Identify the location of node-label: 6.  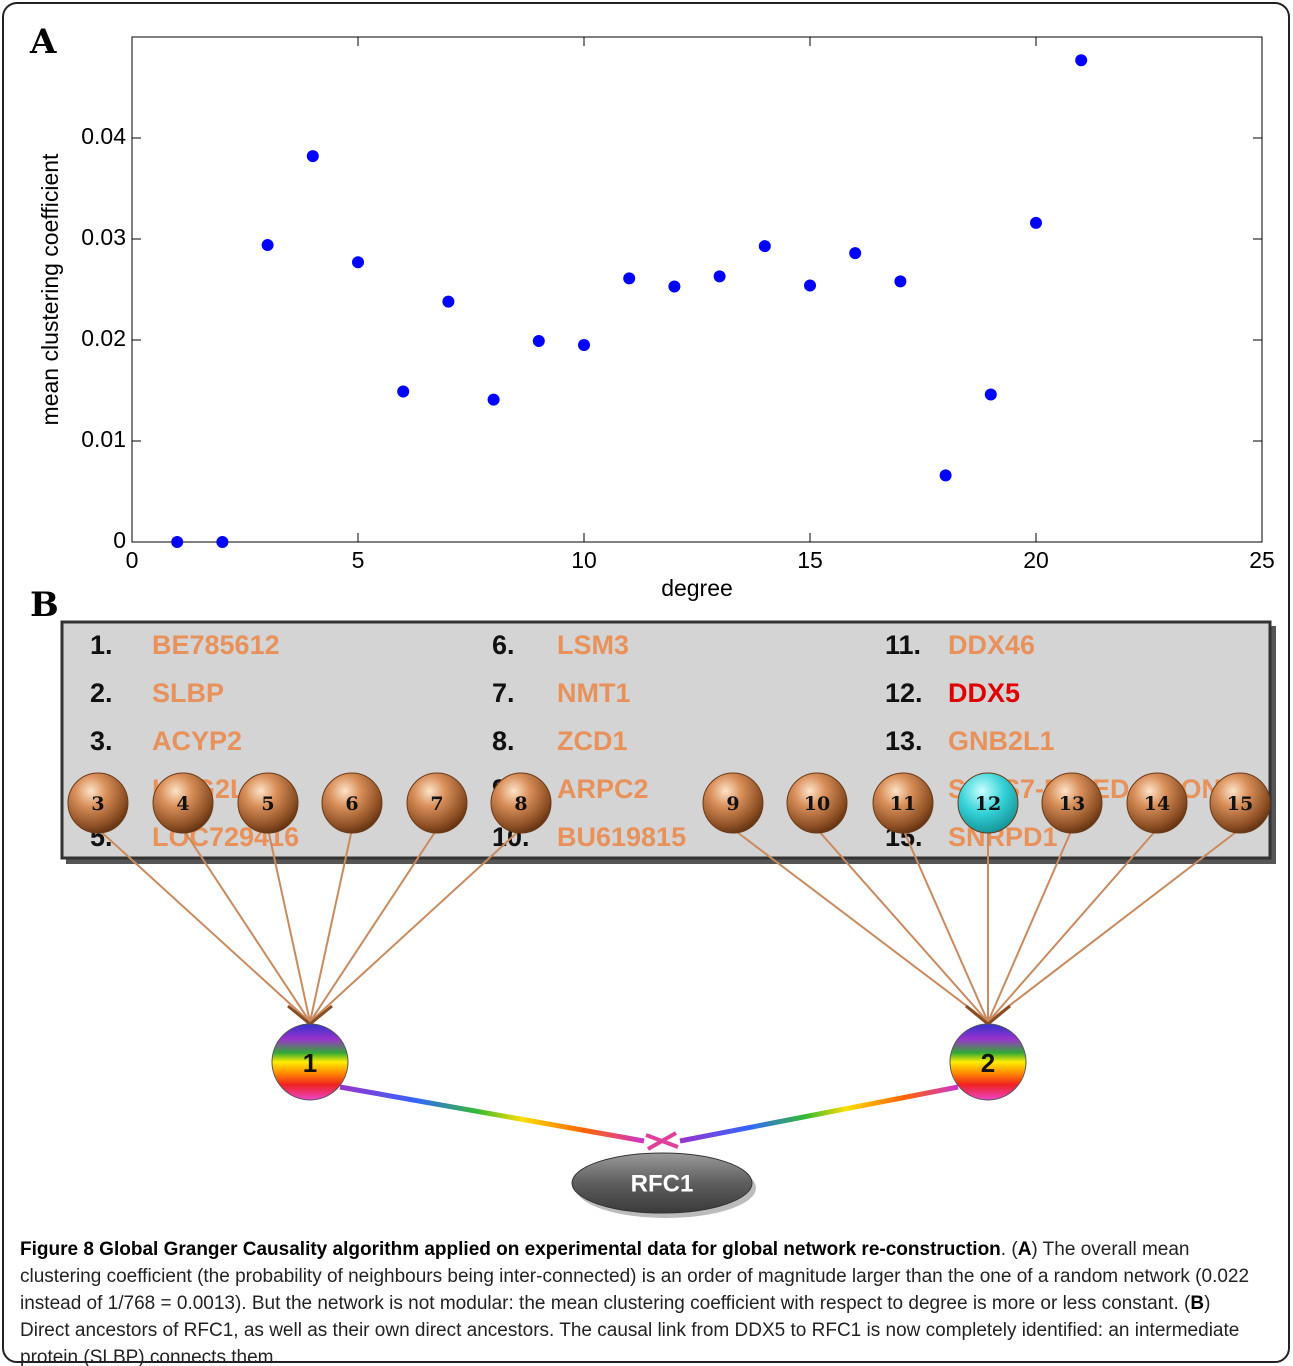
(351, 804).